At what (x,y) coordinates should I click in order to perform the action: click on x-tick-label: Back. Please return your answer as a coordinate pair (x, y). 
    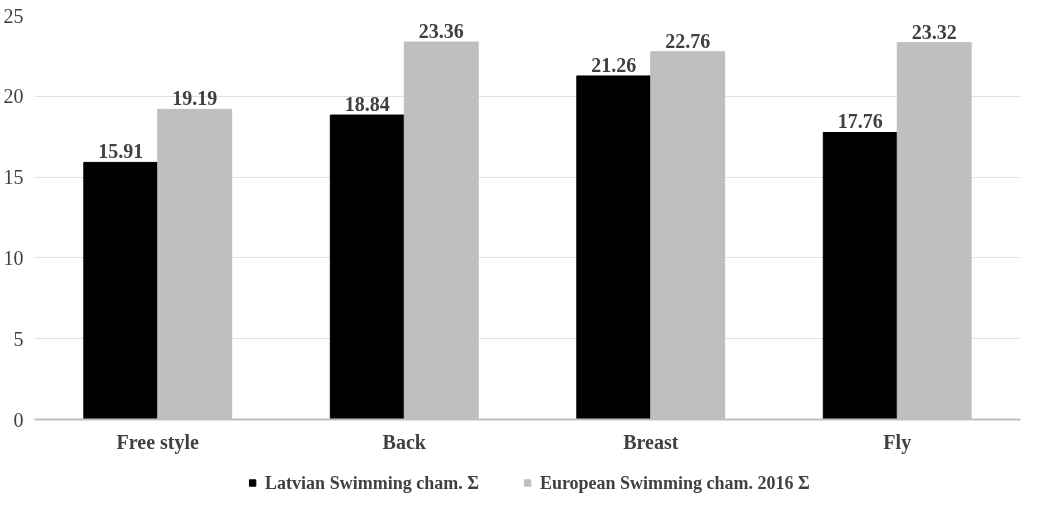
    Looking at the image, I should click on (404, 441).